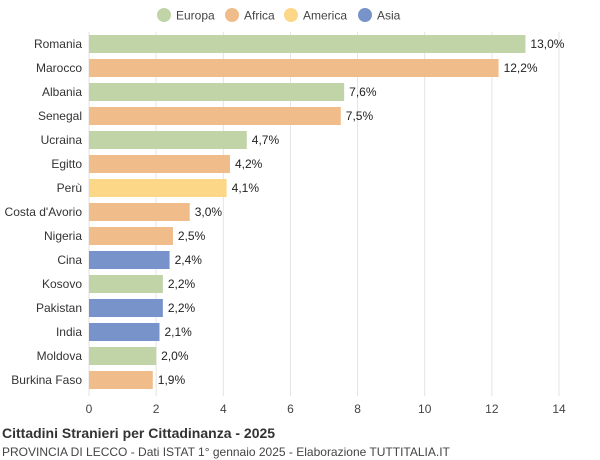 This screenshot has height=460, width=600. Describe the element at coordinates (246, 188) in the screenshot. I see `value-label-peru: 4,1%` at that location.